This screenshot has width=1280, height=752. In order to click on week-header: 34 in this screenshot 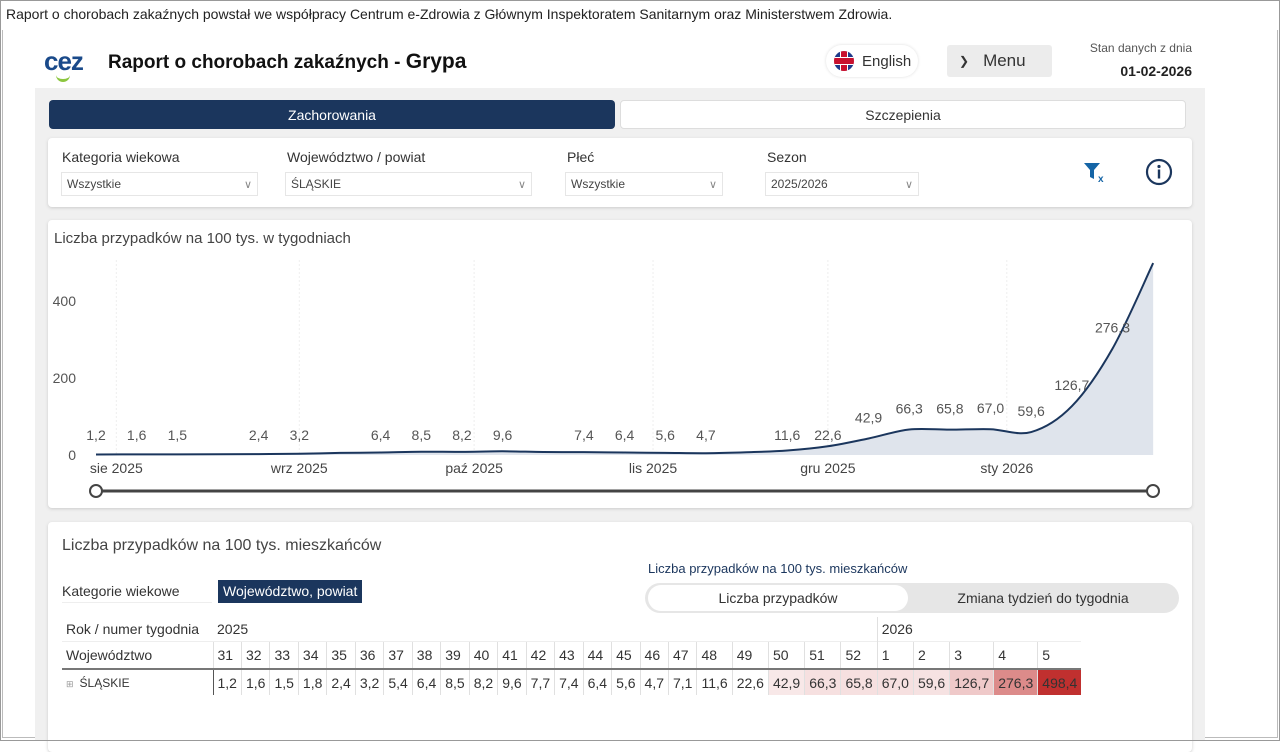, I will do `click(312, 655)`.